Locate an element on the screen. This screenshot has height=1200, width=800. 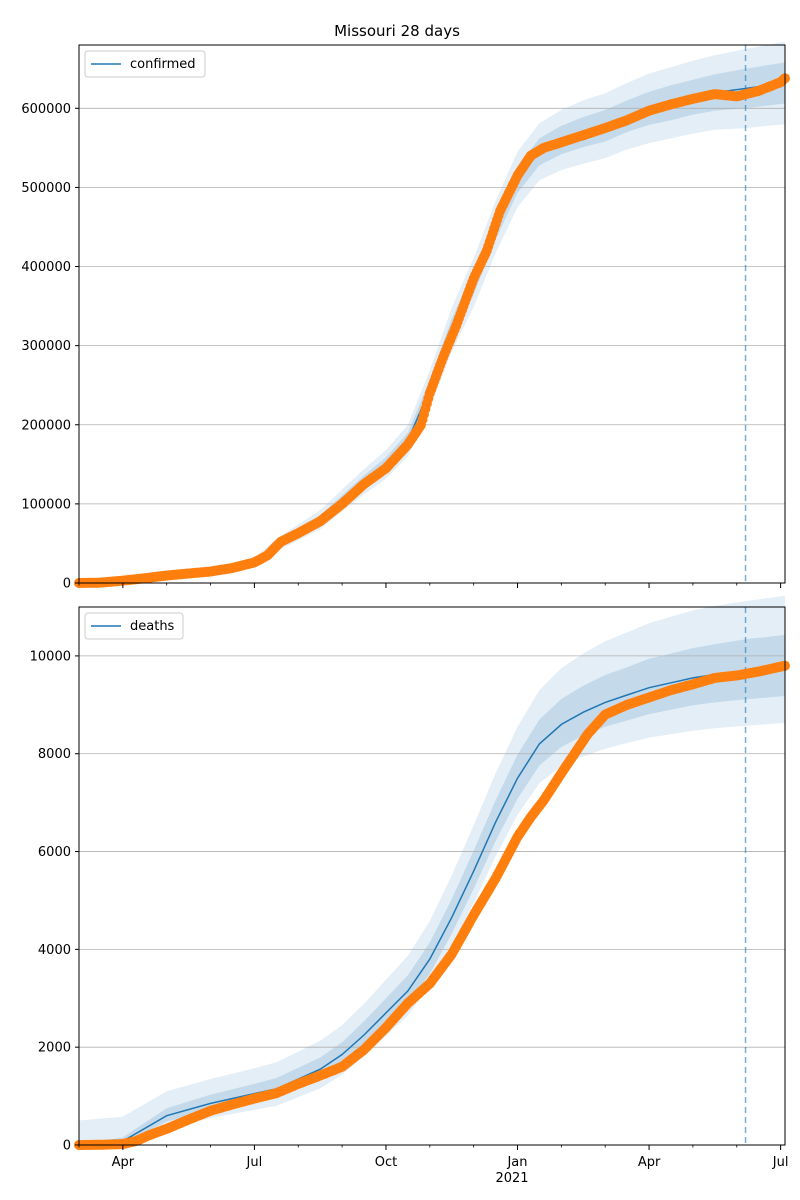
deaths-legend: deaths is located at coordinates (134, 626).